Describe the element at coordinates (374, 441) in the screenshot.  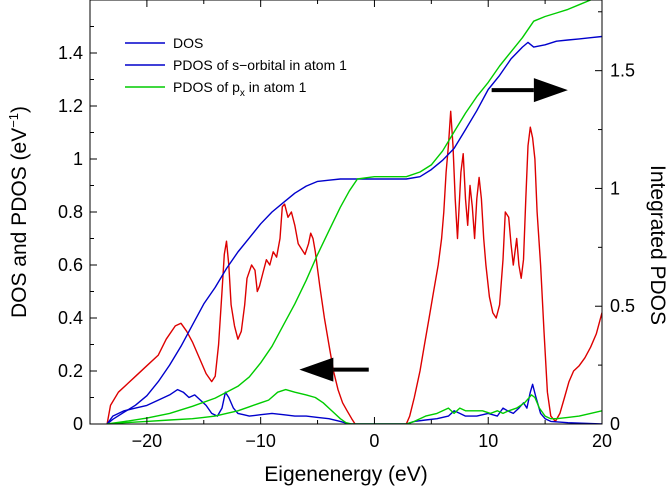
I see `x-tick-label: 0` at that location.